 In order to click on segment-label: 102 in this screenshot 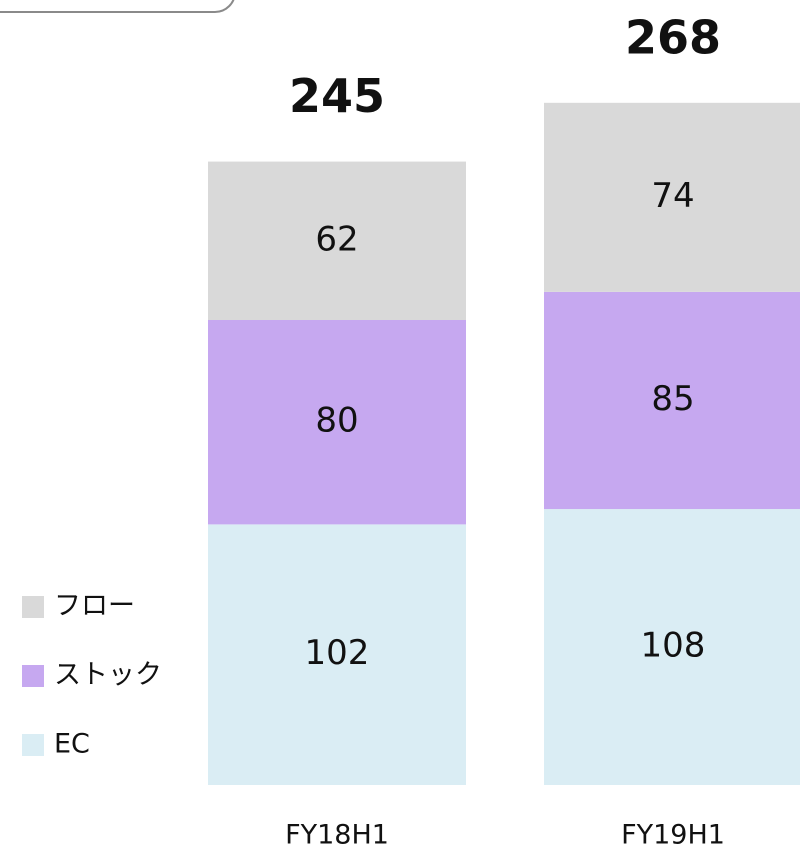, I will do `click(337, 653)`.